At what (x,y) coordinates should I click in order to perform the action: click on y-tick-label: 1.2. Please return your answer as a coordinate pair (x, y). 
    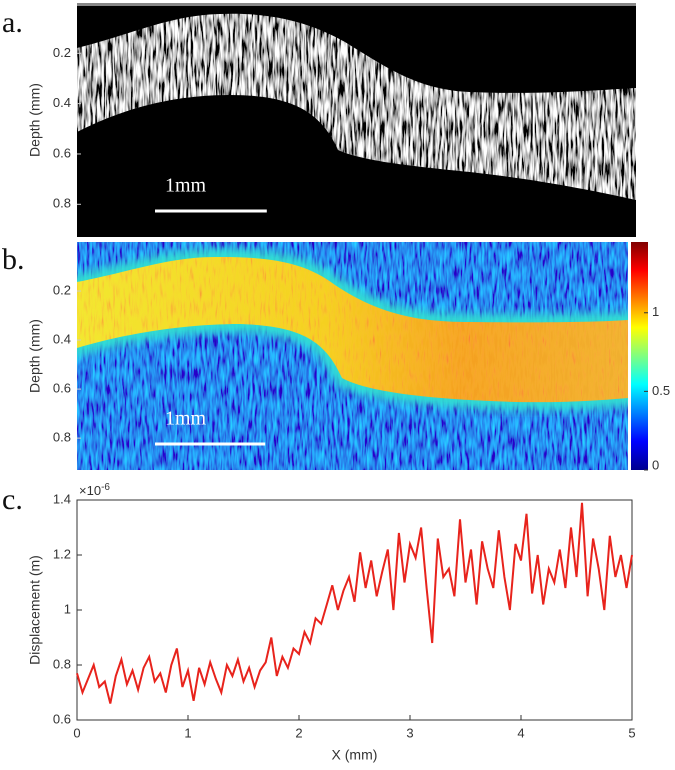
    Looking at the image, I should click on (62, 553).